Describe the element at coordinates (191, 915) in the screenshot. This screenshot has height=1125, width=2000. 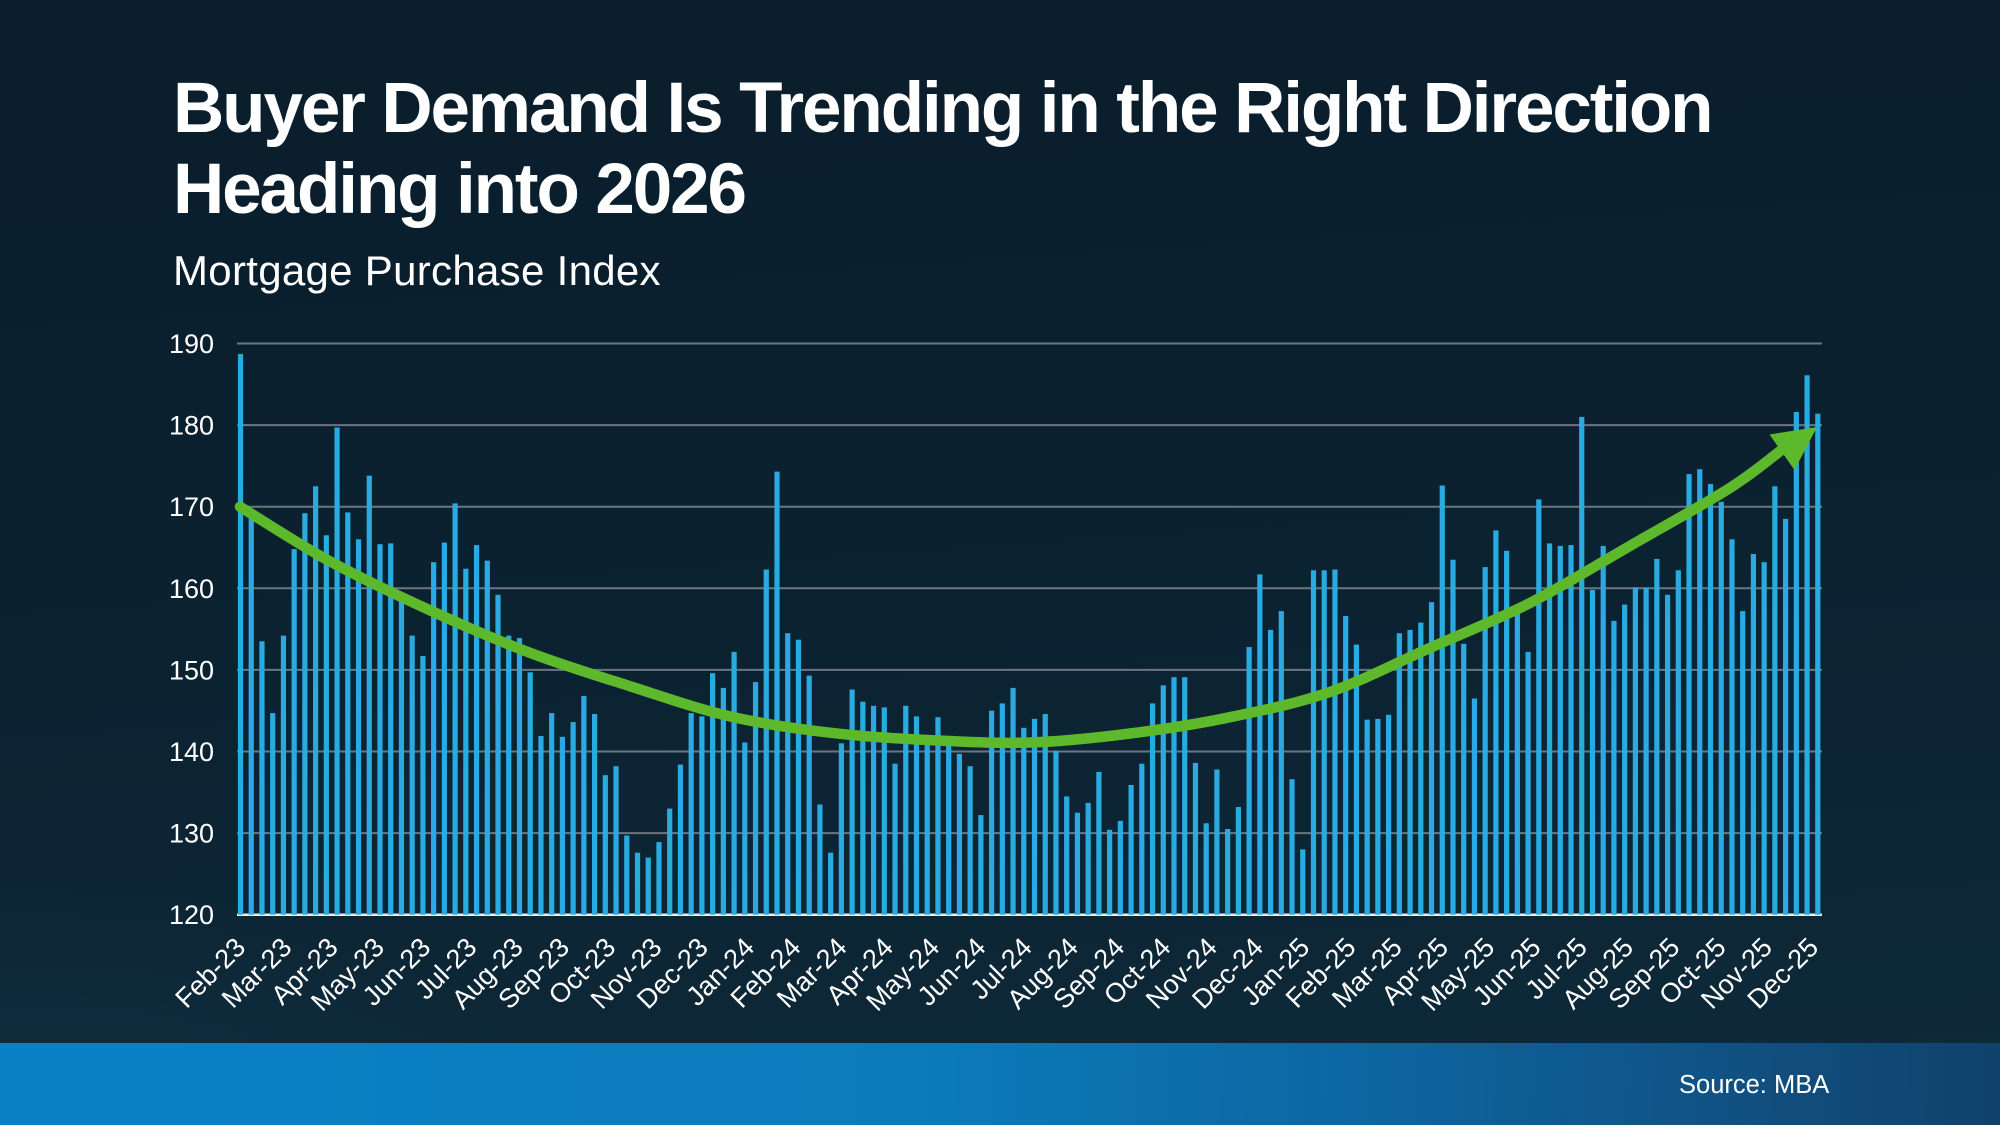
I see `svg-text: 120` at that location.